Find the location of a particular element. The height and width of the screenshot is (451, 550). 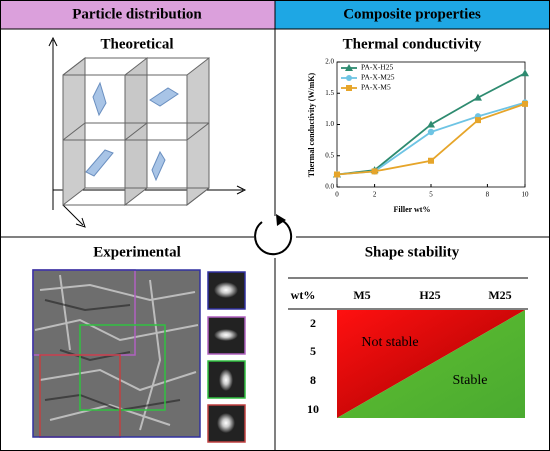

row-header: 8 is located at coordinates (313, 380).